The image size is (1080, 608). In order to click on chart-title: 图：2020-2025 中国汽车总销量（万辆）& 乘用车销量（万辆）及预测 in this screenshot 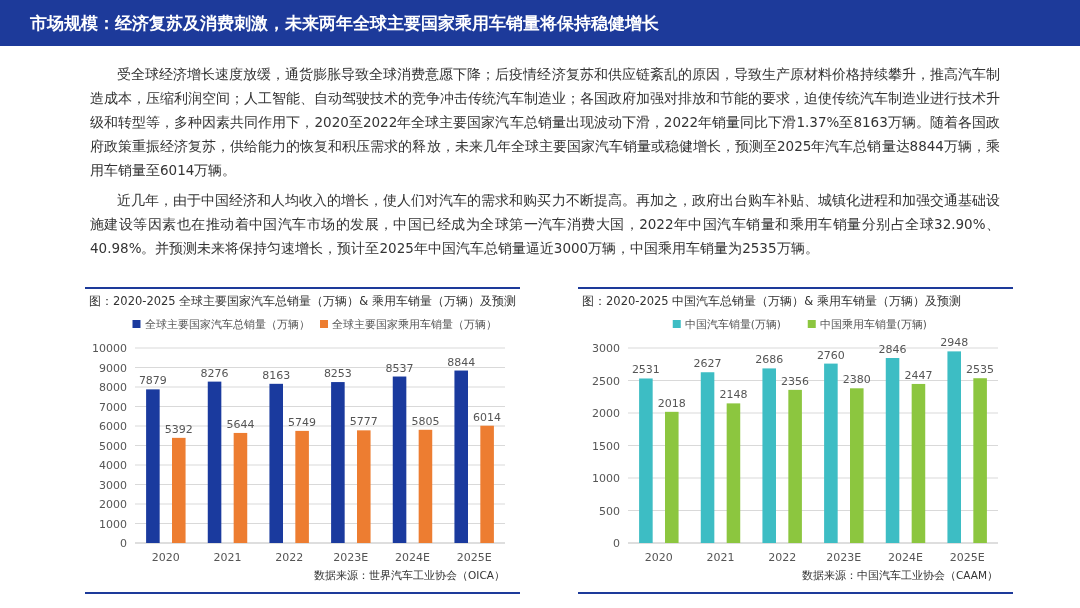, I will do `click(771, 301)`.